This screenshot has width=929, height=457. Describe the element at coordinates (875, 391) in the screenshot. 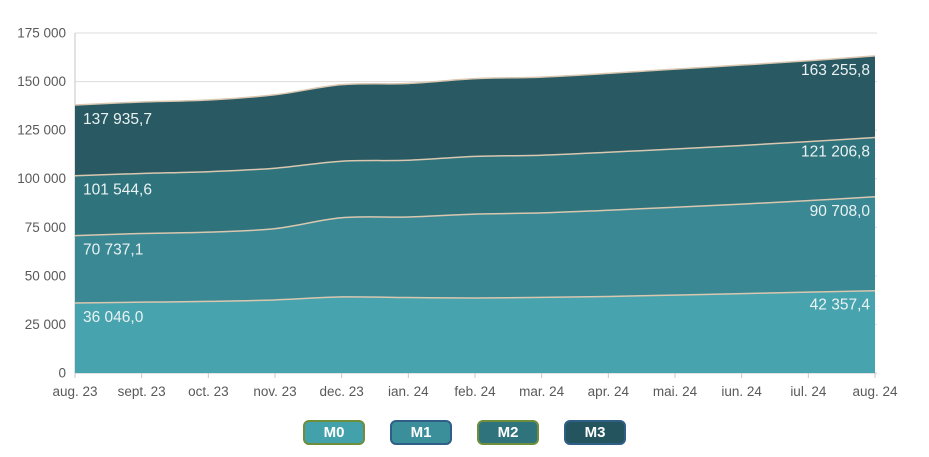

I see `x-tick-label: aug. 24` at that location.